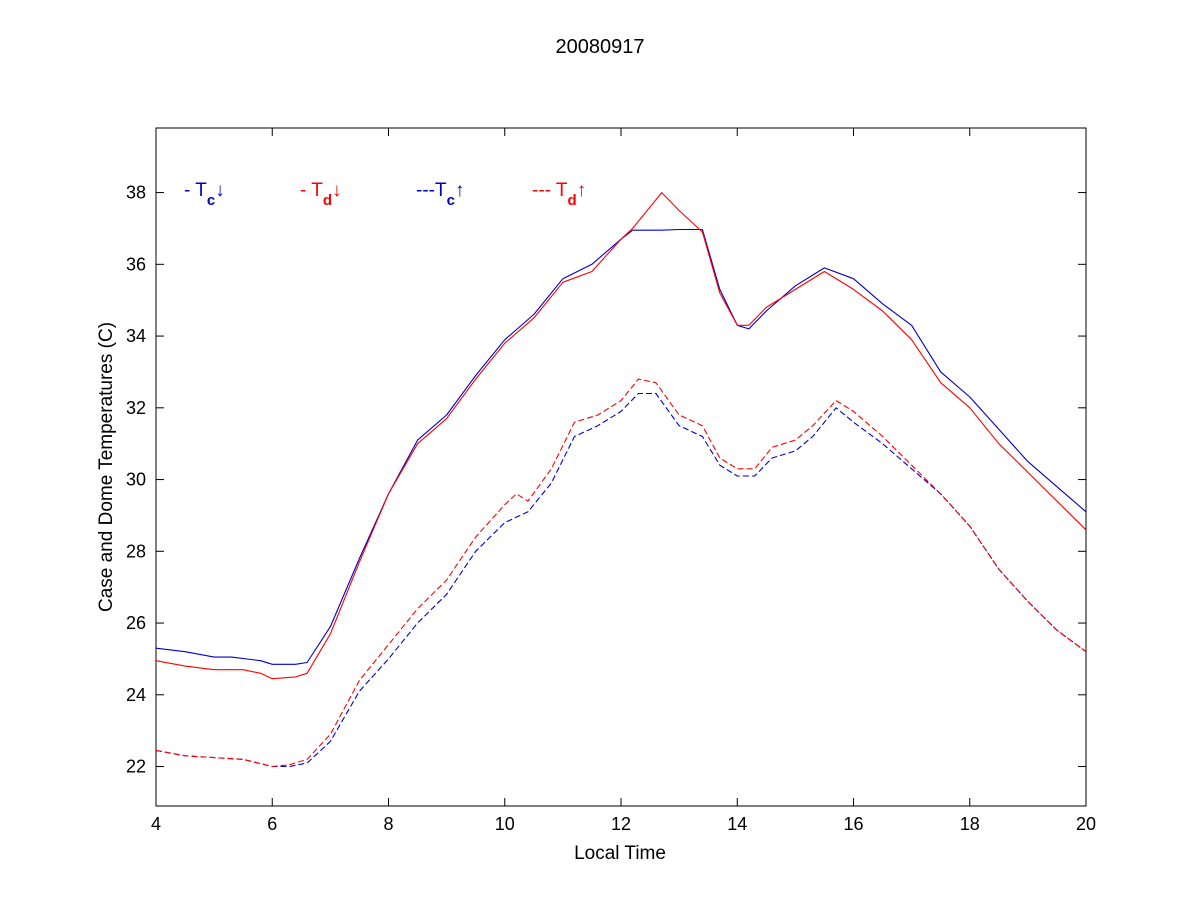 Image resolution: width=1200 pixels, height=905 pixels. What do you see at coordinates (505, 824) in the screenshot?
I see `x-tick-label: 10` at bounding box center [505, 824].